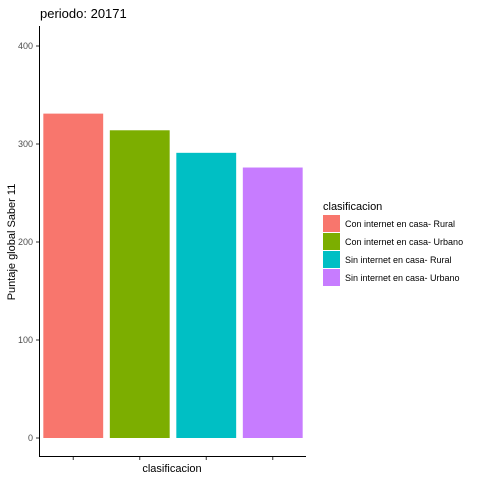  Describe the element at coordinates (400, 224) in the screenshot. I see `legend-label-1: Con internet en casa- Rural` at that location.